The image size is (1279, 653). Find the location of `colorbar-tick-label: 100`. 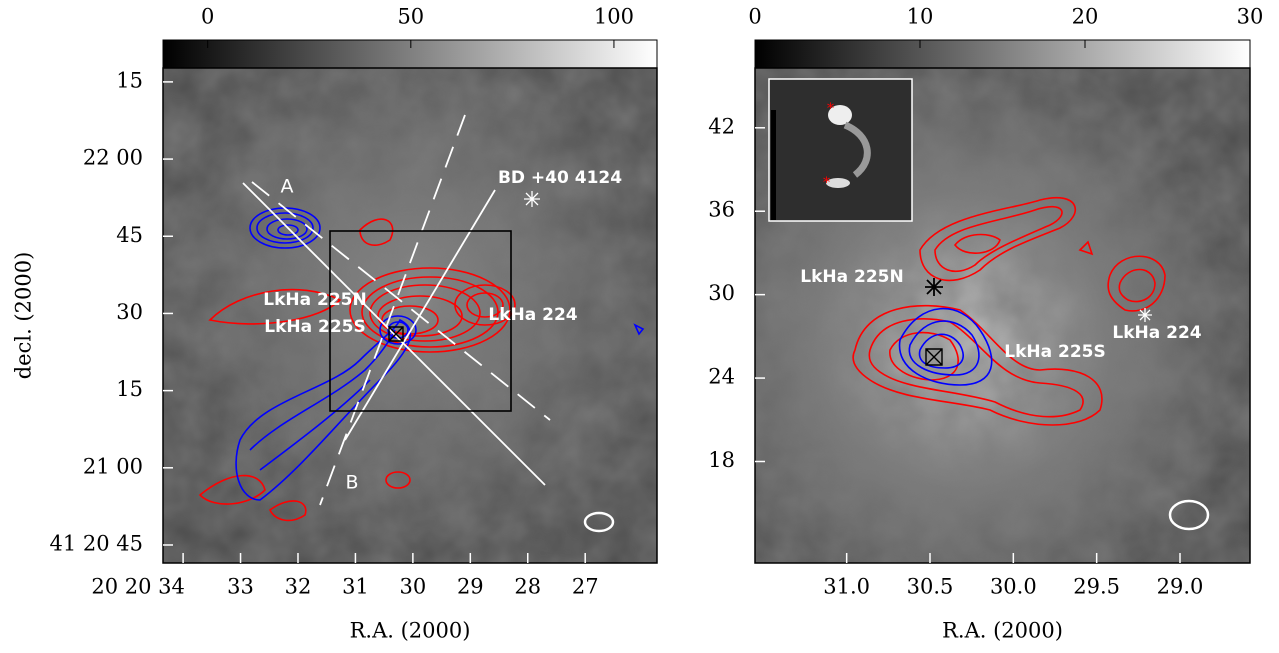

colorbar-tick-label: 100 is located at coordinates (614, 17).